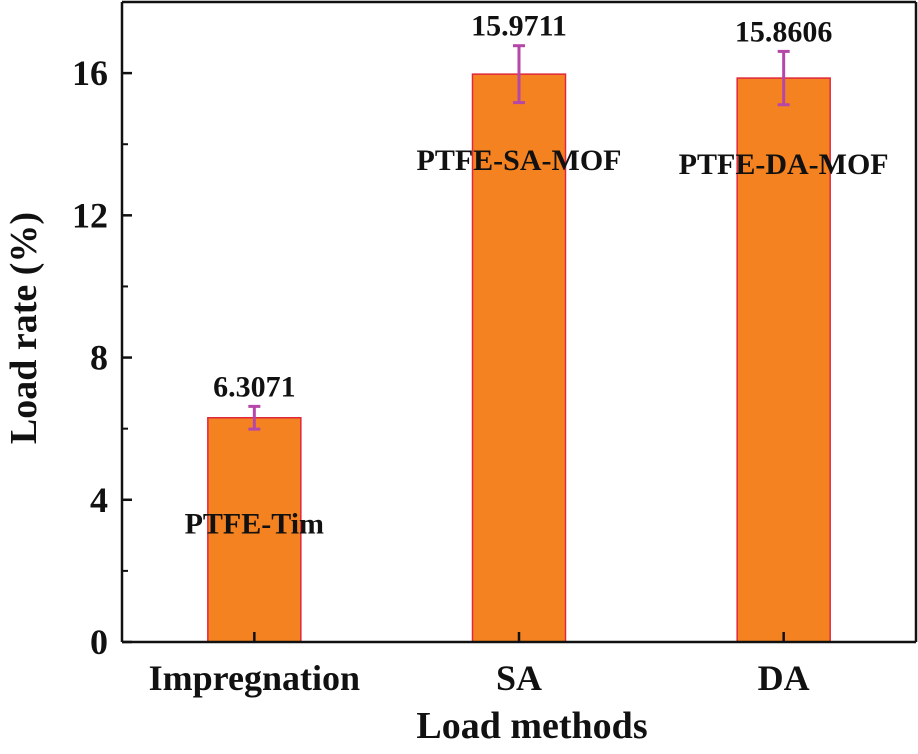  I want to click on bar-impregnation, so click(254, 529).